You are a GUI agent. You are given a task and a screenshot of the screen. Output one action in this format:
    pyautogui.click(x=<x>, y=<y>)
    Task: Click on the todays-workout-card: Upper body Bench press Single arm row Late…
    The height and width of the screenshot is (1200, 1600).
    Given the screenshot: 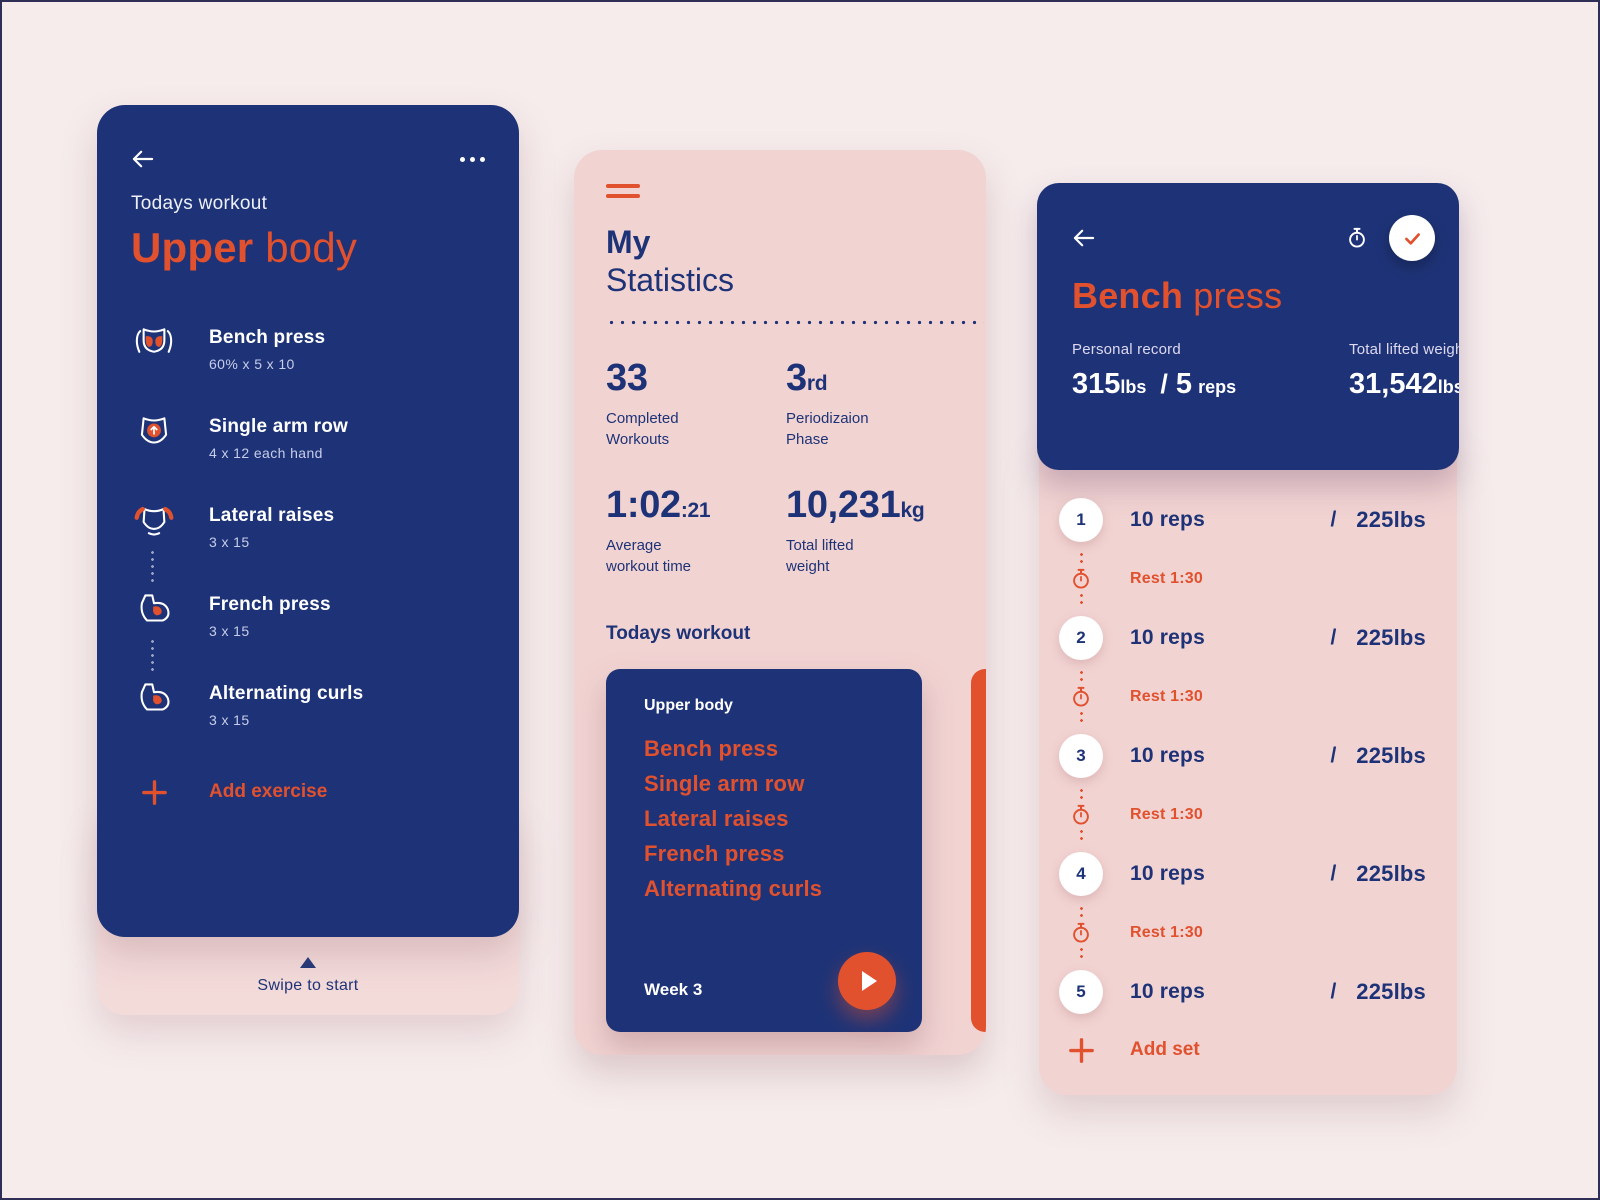 What is the action you would take?
    pyautogui.click(x=764, y=850)
    